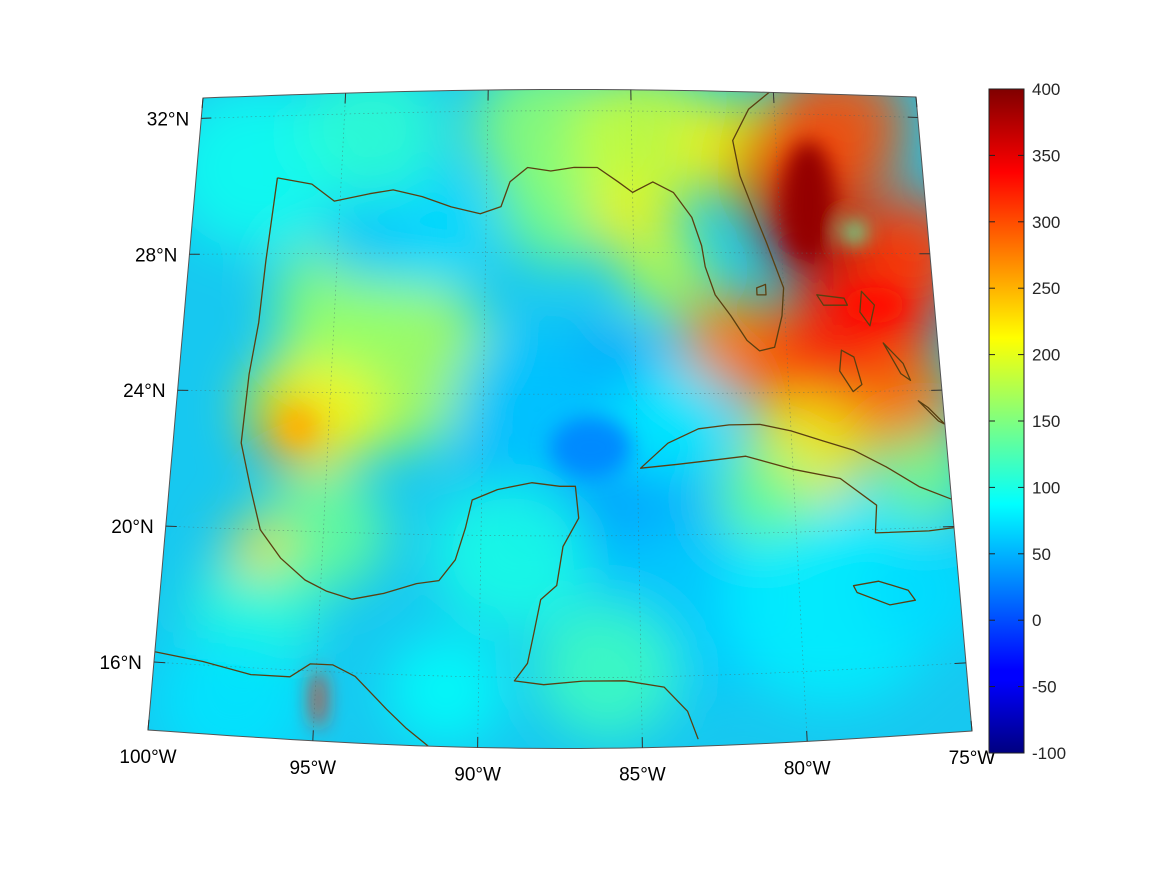 The height and width of the screenshot is (875, 1167). I want to click on colorbar: 400 350 300 250 200 150 100 50 0 -50 -100, so click(1027, 421).